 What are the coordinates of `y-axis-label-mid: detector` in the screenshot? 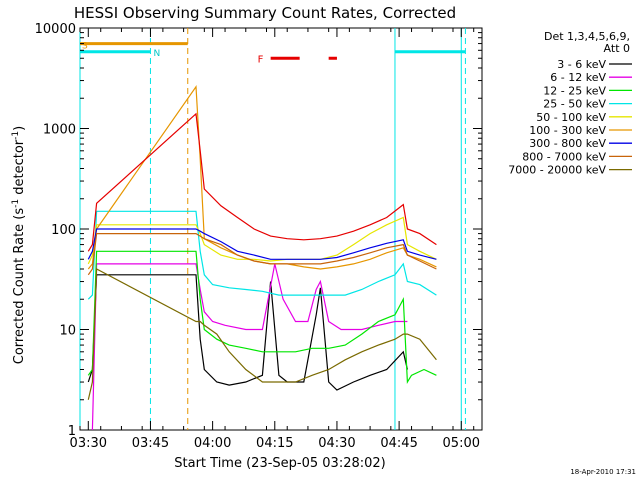 It's located at (19, 169).